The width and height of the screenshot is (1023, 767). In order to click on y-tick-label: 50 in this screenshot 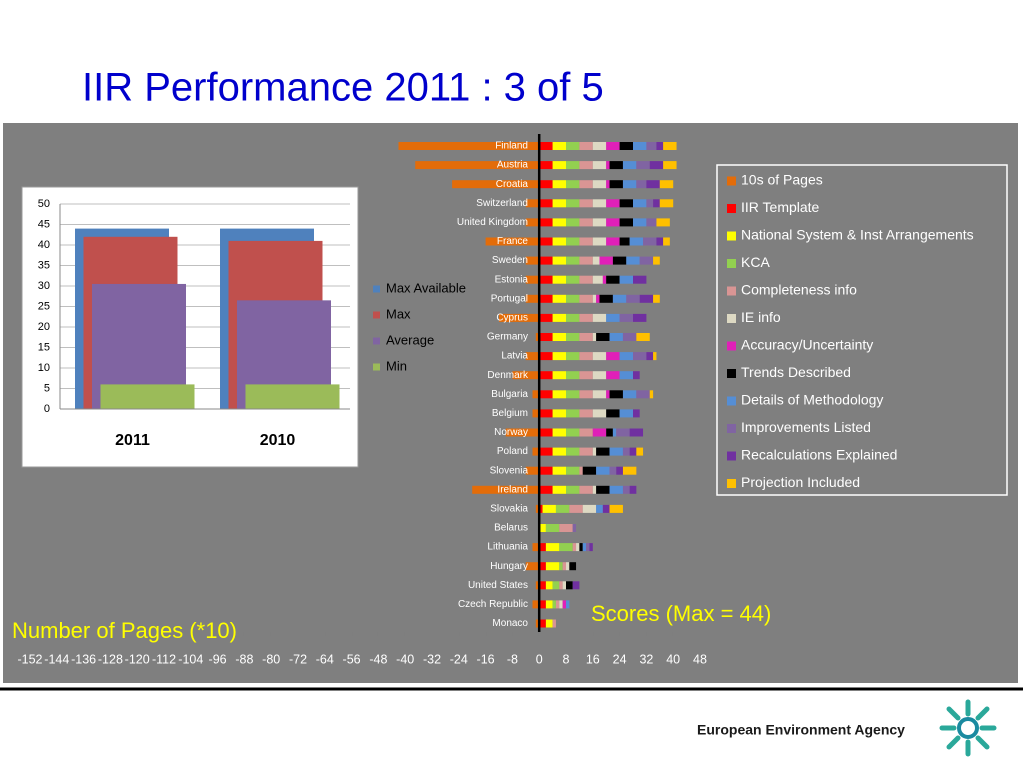, I will do `click(44, 204)`.